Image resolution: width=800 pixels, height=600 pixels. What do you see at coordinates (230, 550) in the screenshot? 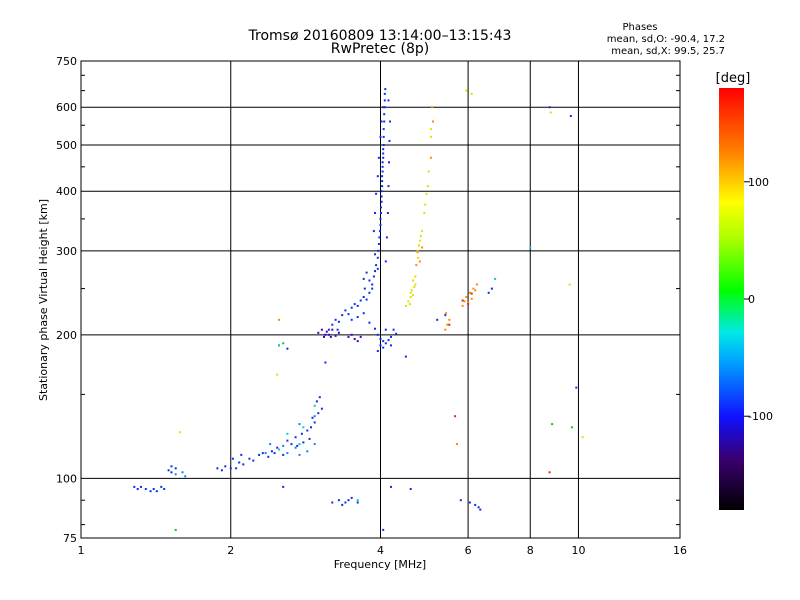
I see `x-tick-label: 2` at bounding box center [230, 550].